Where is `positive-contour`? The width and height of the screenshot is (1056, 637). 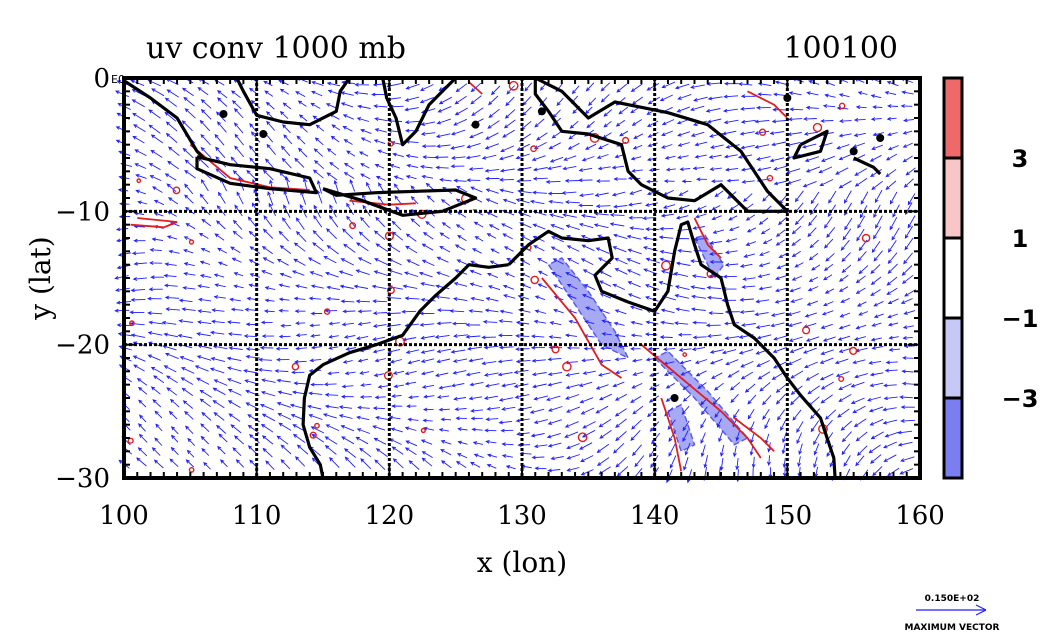 positive-contour is located at coordinates (701, 401).